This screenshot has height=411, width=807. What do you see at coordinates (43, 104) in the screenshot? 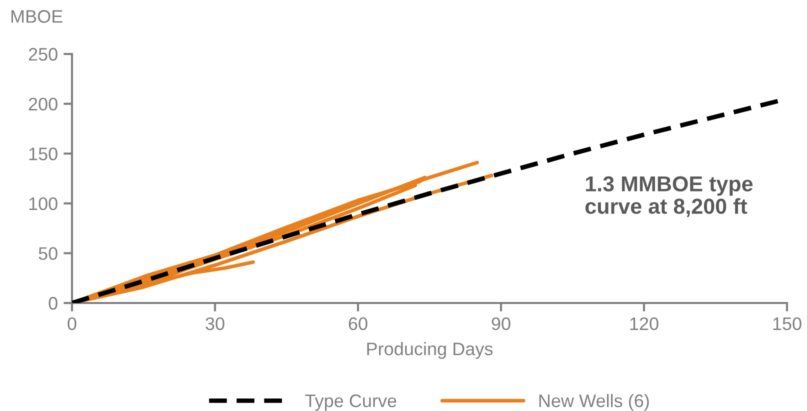
I see `y-tick-label: 200` at bounding box center [43, 104].